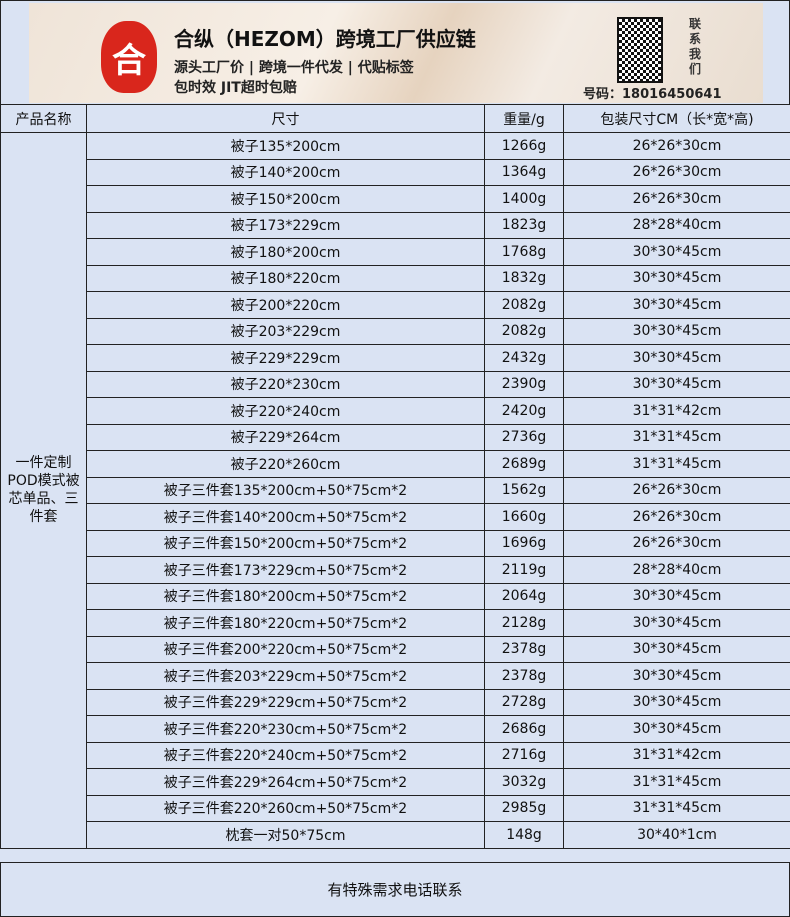  What do you see at coordinates (286, 835) in the screenshot?
I see `size-cell: 枕套一对50*75cm` at bounding box center [286, 835].